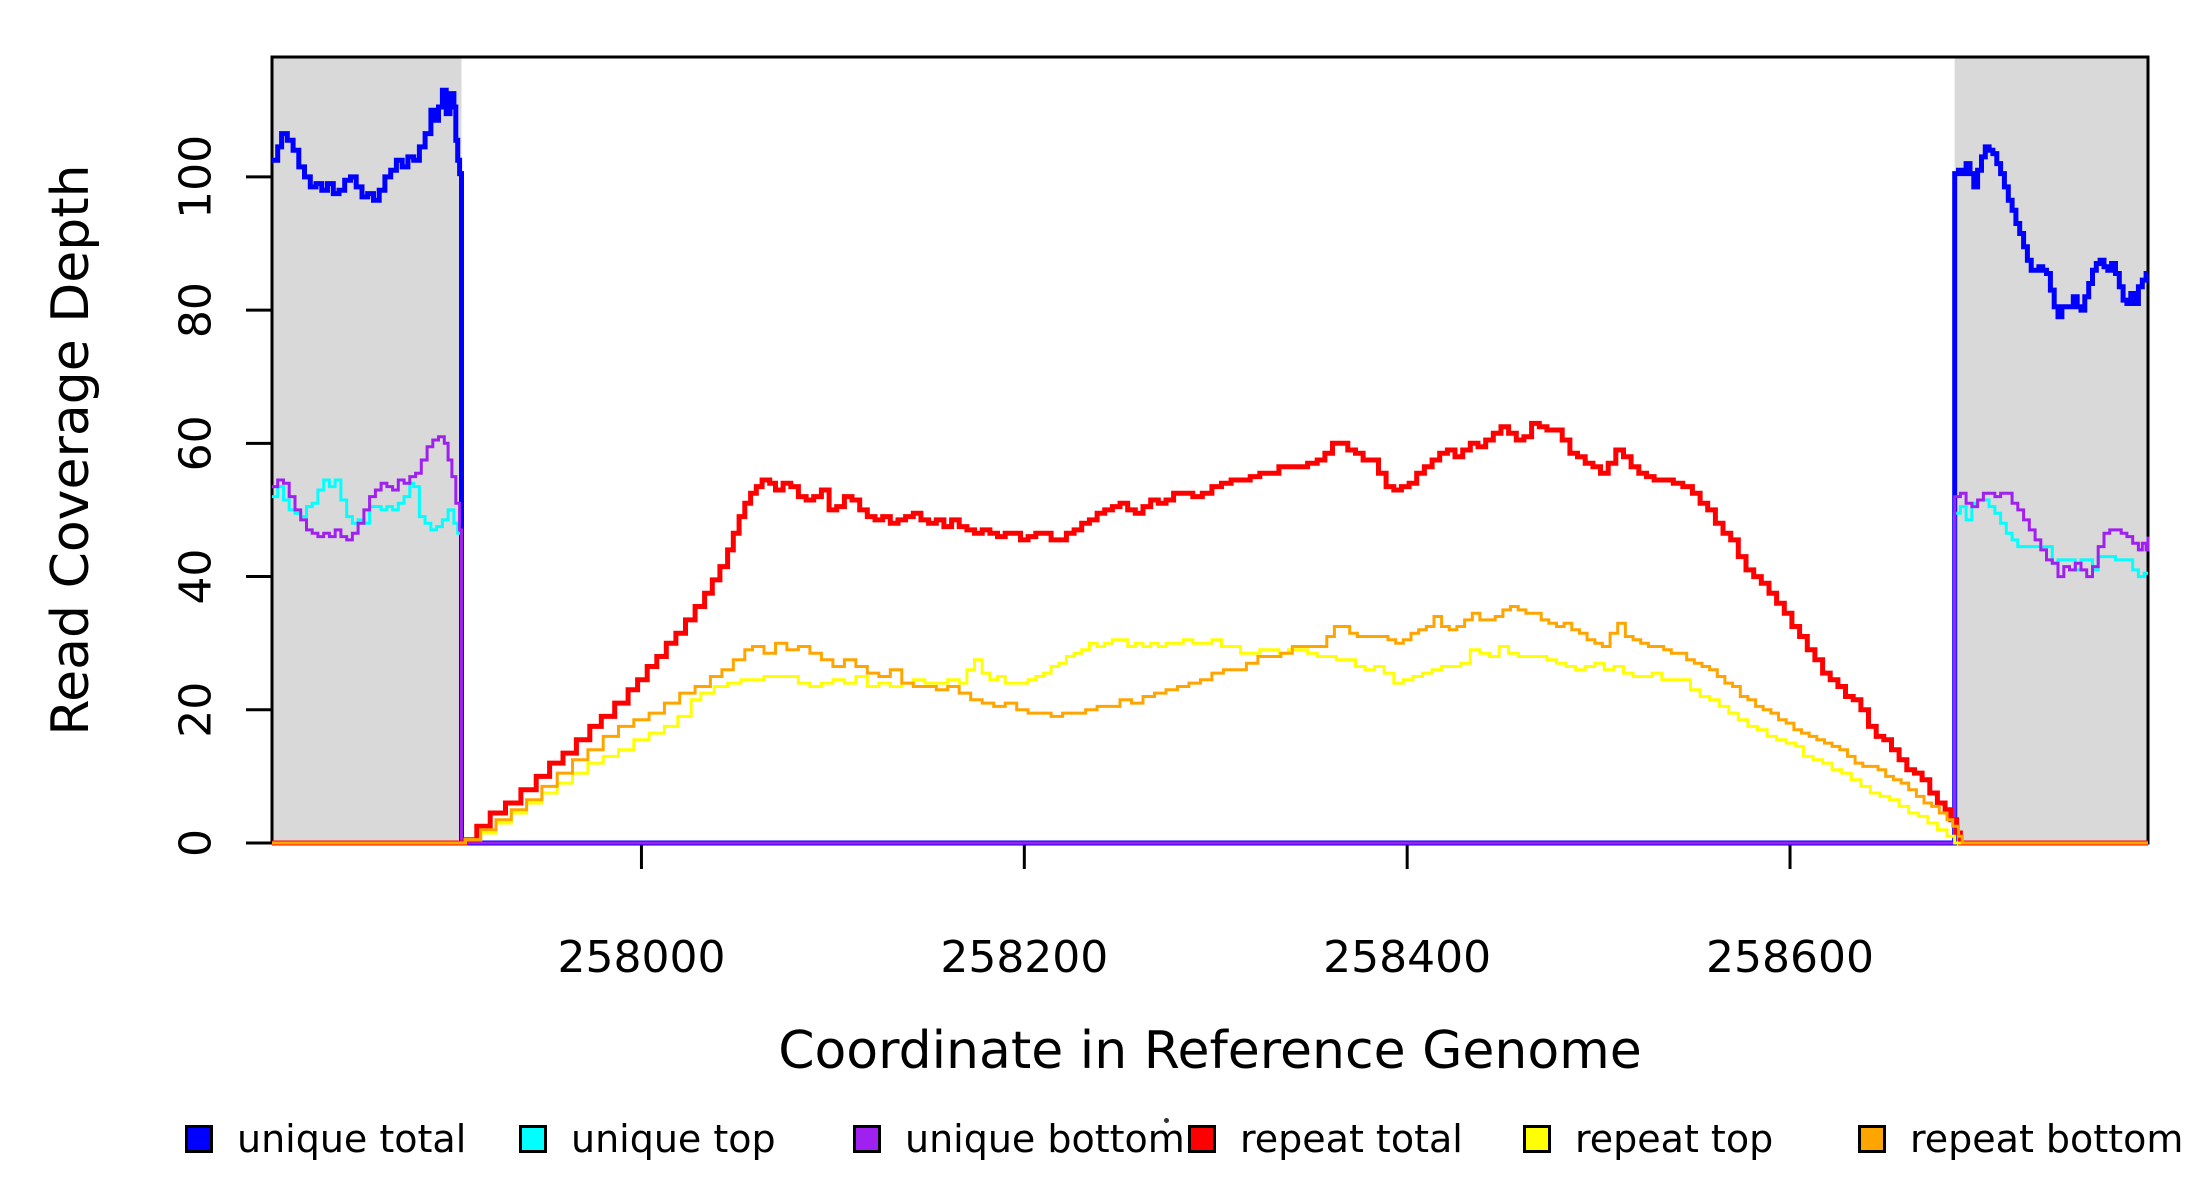 This screenshot has height=1200, width=2200. Describe the element at coordinates (1210, 1051) in the screenshot. I see `x-axis-title: Coordinate in Reference Genome` at that location.